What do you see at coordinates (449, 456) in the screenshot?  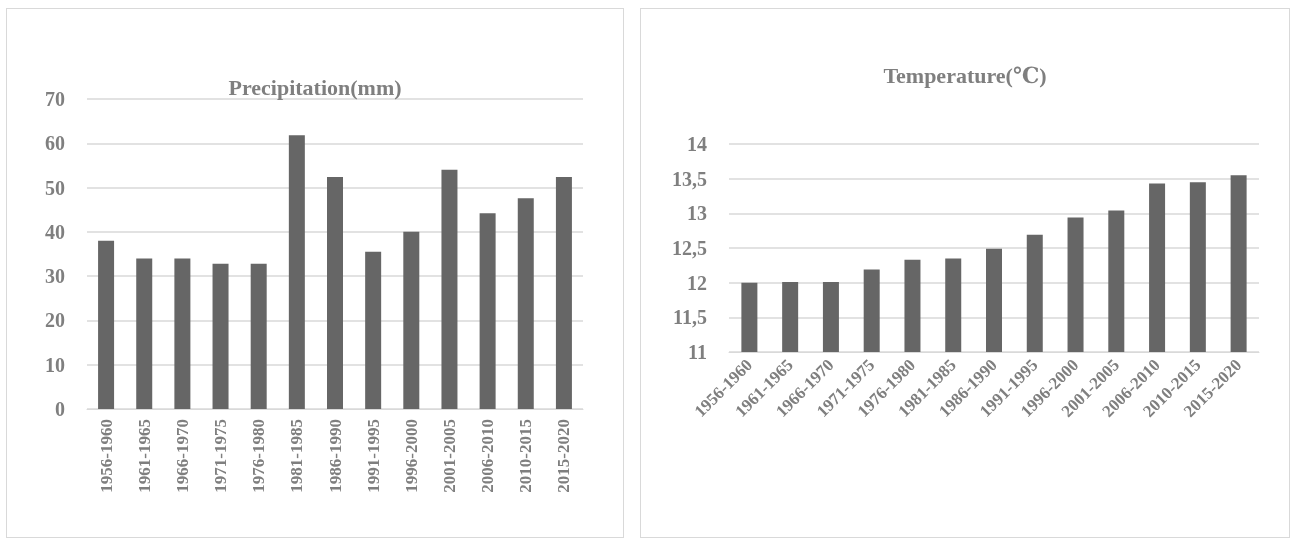 I see `x-tick-label: 2001-2005` at bounding box center [449, 456].